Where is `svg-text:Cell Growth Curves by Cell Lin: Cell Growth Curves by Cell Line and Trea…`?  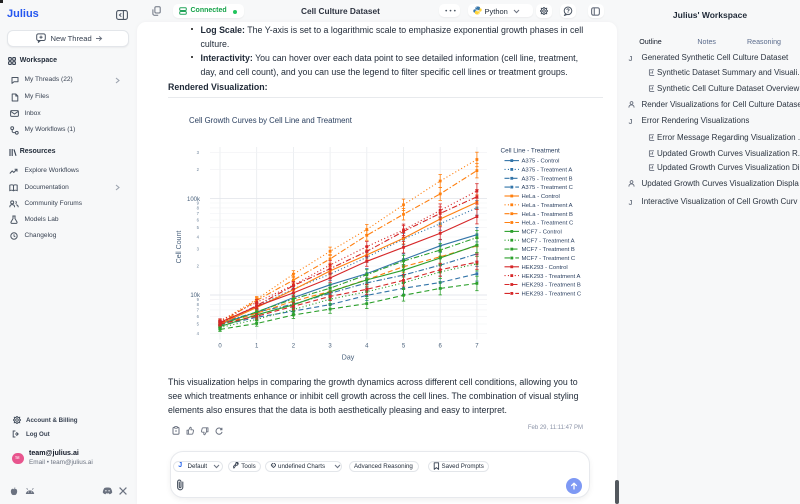
svg-text:Cell Growth Curves by Cell Lin: Cell Growth Curves by Cell Line and Trea… is located at coordinates (271, 120).